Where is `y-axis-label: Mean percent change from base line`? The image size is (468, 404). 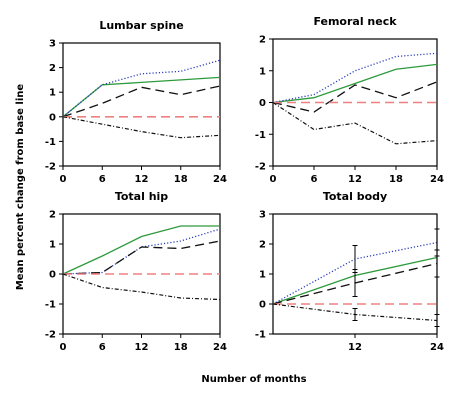 y-axis-label: Mean percent change from base line is located at coordinates (20, 187).